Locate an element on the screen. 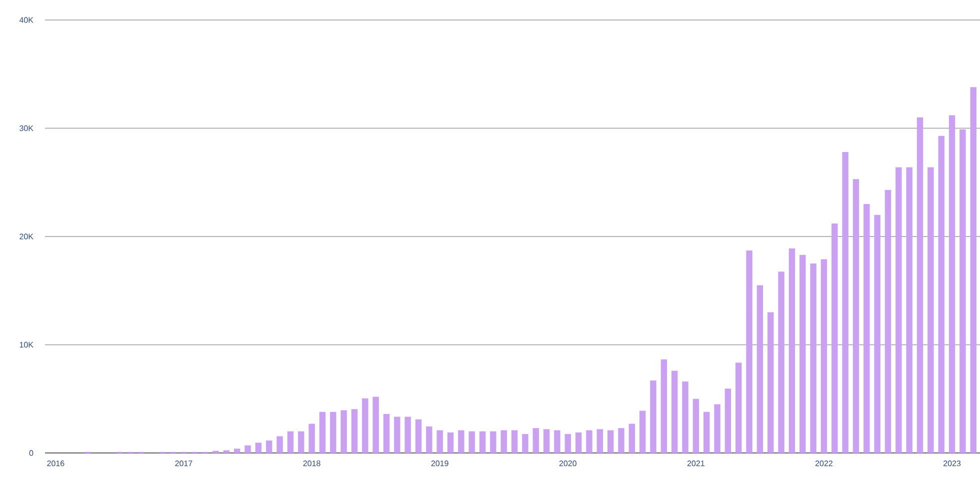 This screenshot has height=492, width=980. y-tick-label: 20K is located at coordinates (27, 237).